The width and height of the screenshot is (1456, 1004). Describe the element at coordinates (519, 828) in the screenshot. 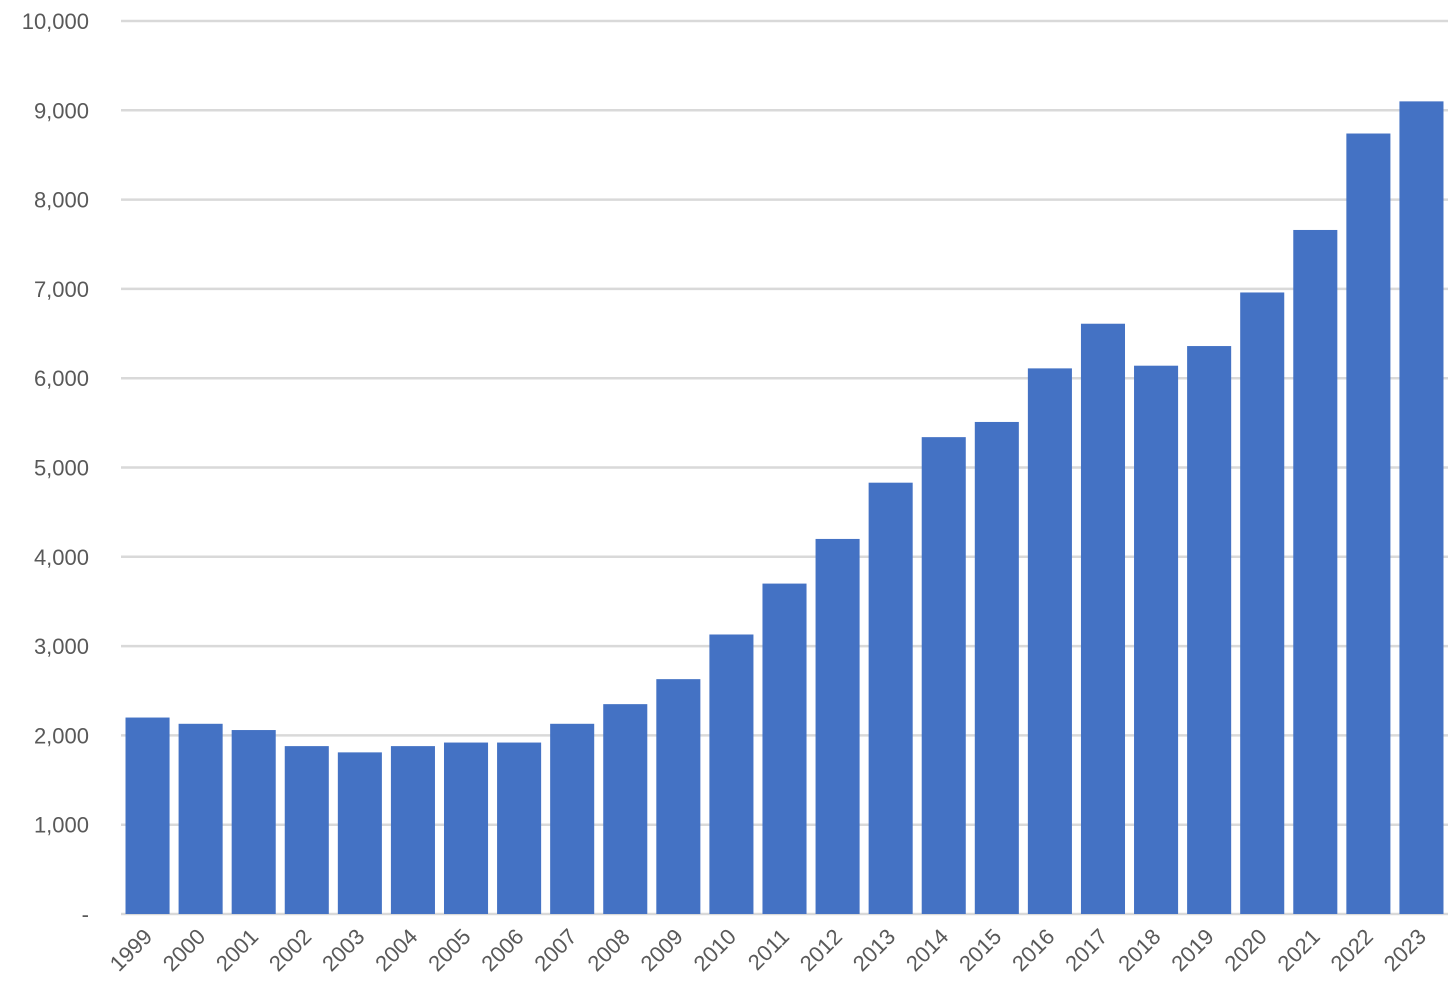

I see `bar-2006` at that location.